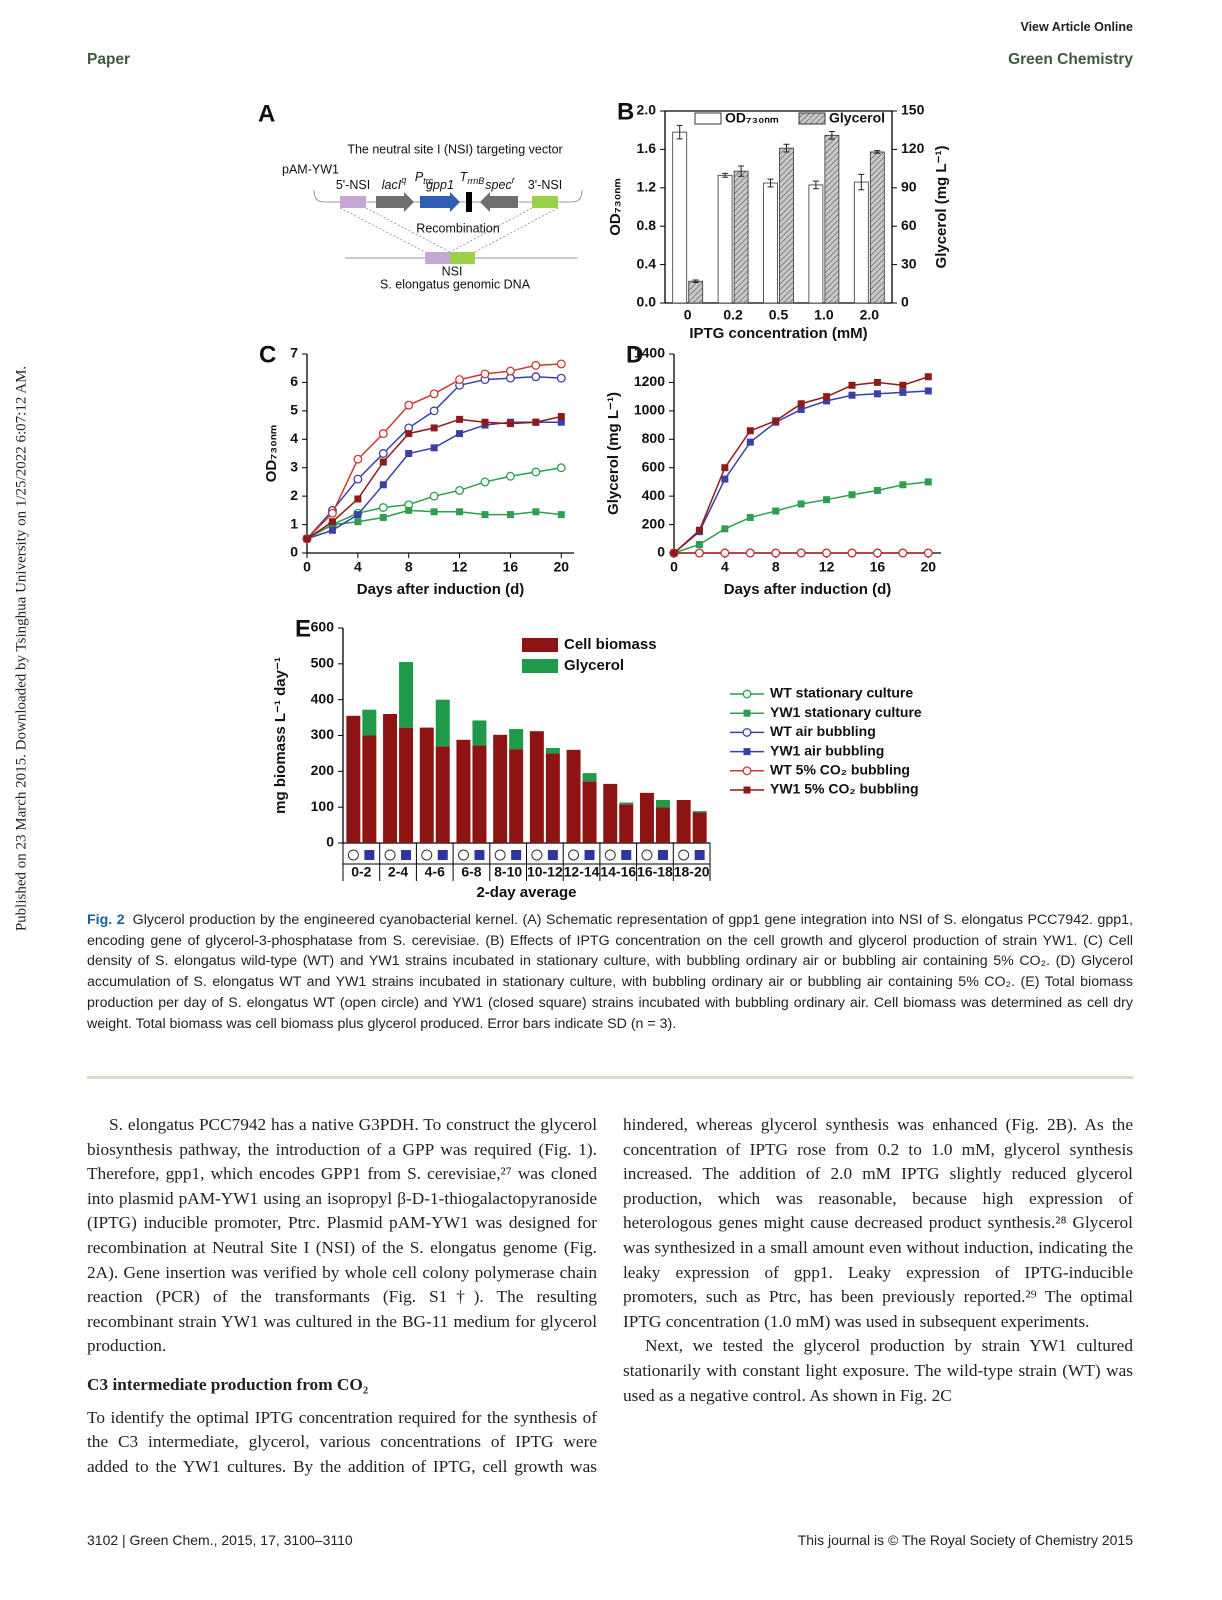 The width and height of the screenshot is (1222, 1600). Describe the element at coordinates (266, 113) in the screenshot. I see `panel-label: A` at that location.